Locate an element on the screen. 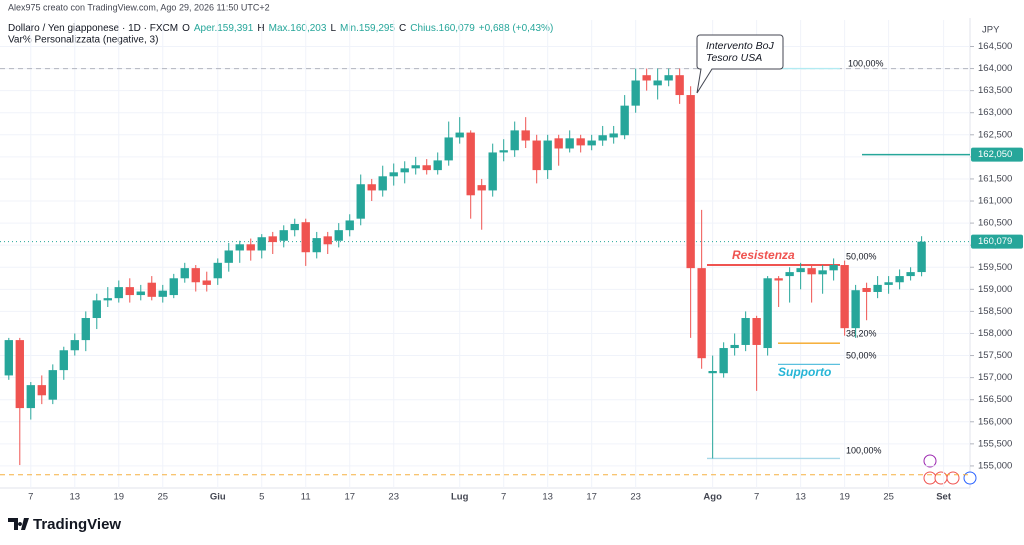 Image resolution: width=1024 pixels, height=545 pixels. y-tick-label: 158,000 is located at coordinates (995, 333).